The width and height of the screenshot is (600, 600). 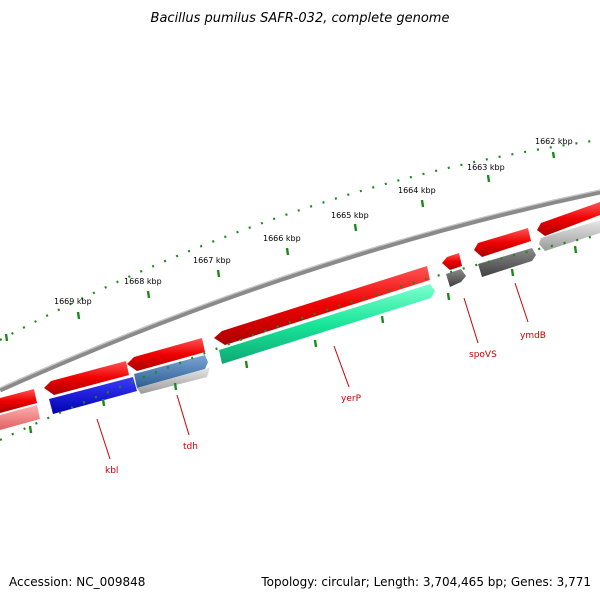 What do you see at coordinates (350, 215) in the screenshot?
I see `scale-label-1665: 1665 kbp` at bounding box center [350, 215].